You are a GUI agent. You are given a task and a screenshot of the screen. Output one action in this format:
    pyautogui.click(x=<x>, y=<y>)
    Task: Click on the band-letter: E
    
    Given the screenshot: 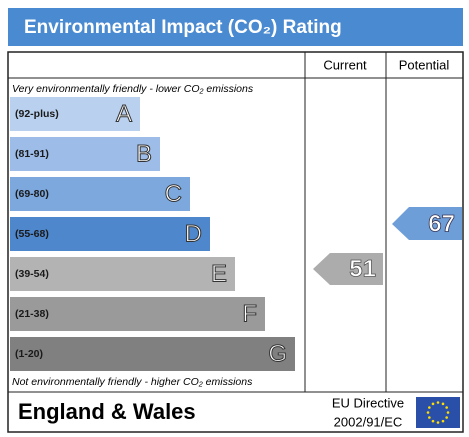 What is the action you would take?
    pyautogui.click(x=219, y=273)
    